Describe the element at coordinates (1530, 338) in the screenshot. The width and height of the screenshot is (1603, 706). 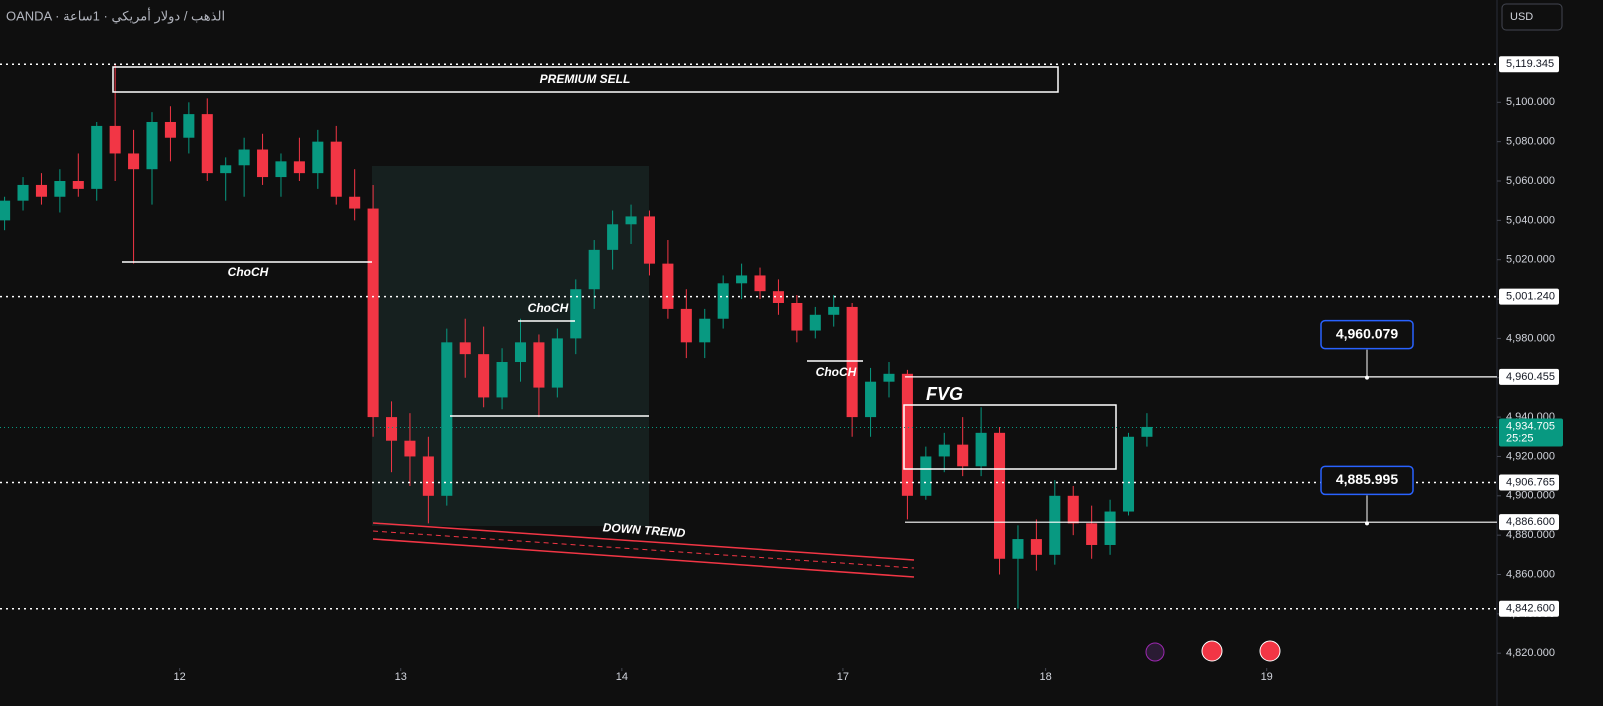
I see `y-tick-label: 4,980.000` at that location.